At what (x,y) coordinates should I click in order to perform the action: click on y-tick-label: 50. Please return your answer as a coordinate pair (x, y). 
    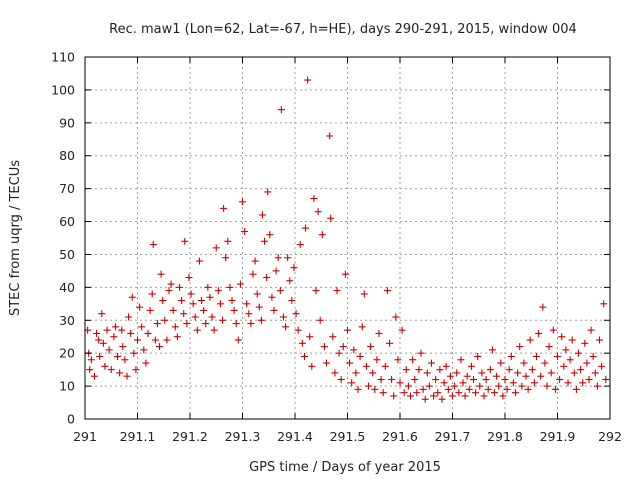
    Looking at the image, I should click on (67, 254).